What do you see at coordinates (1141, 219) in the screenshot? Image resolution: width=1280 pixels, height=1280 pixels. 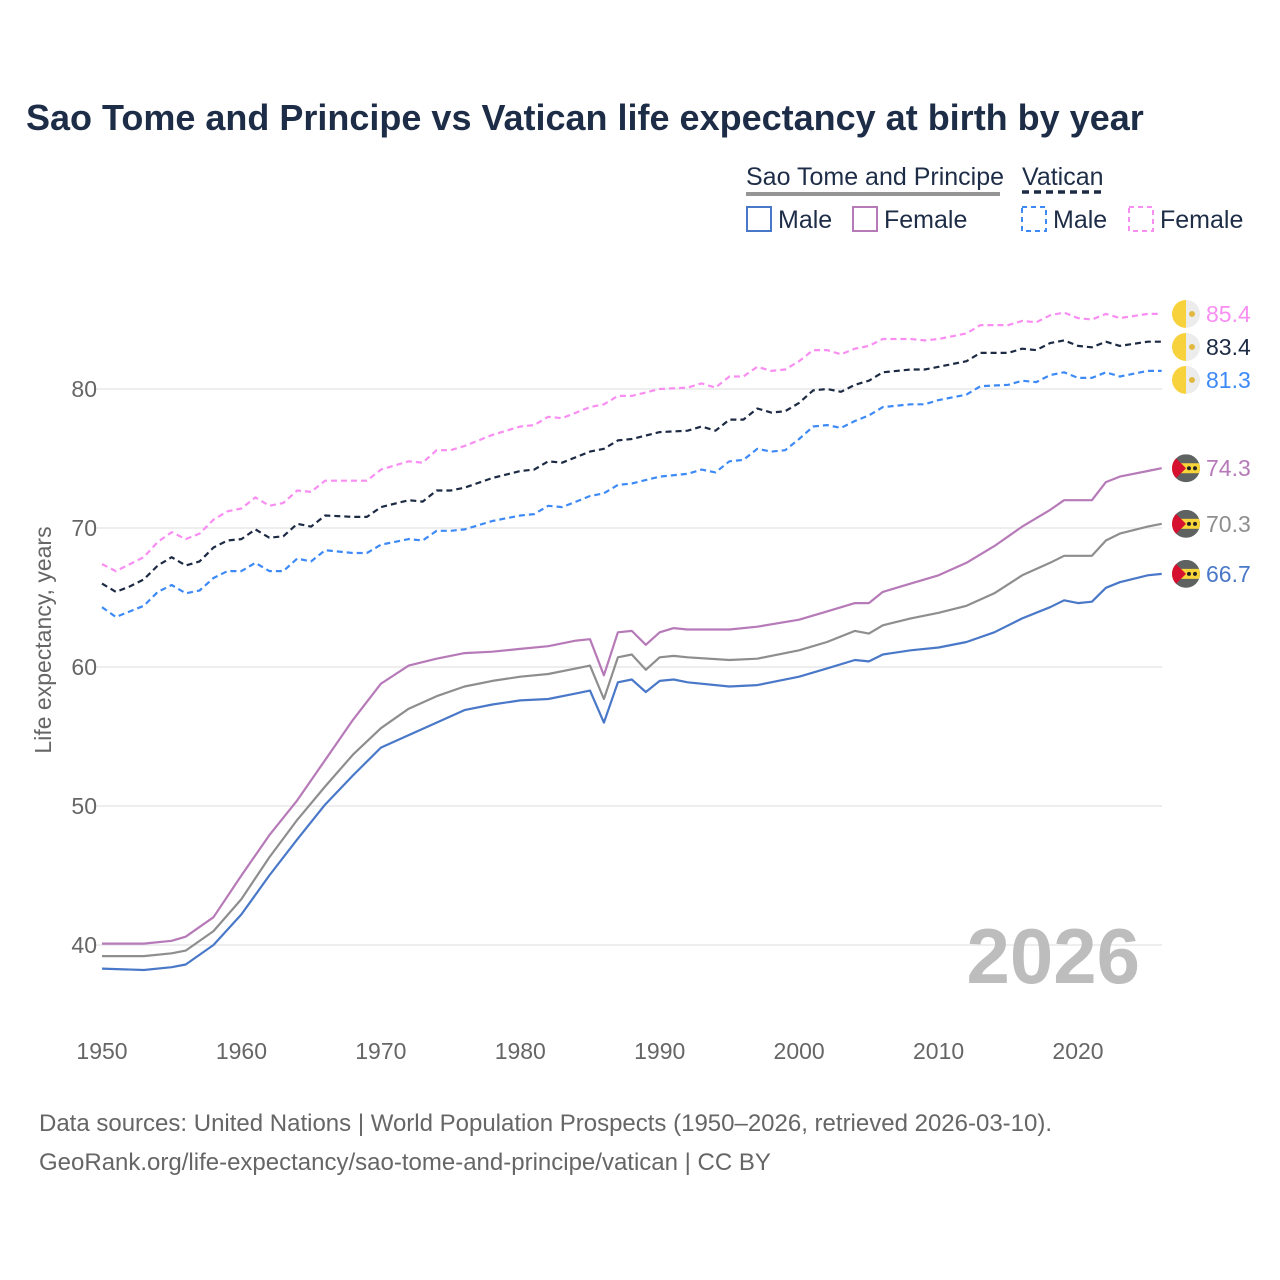 I see `legend-vat-female-swatch` at bounding box center [1141, 219].